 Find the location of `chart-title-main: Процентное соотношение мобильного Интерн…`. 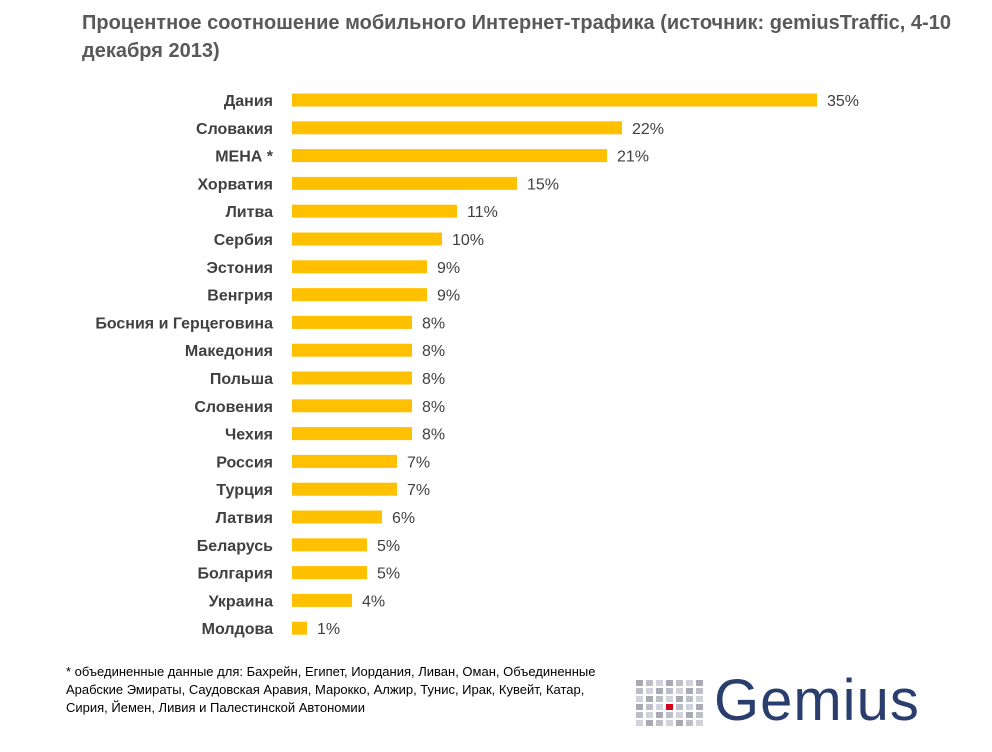

chart-title-main: Процентное соотношение мобильного Интерн… is located at coordinates (368, 23).